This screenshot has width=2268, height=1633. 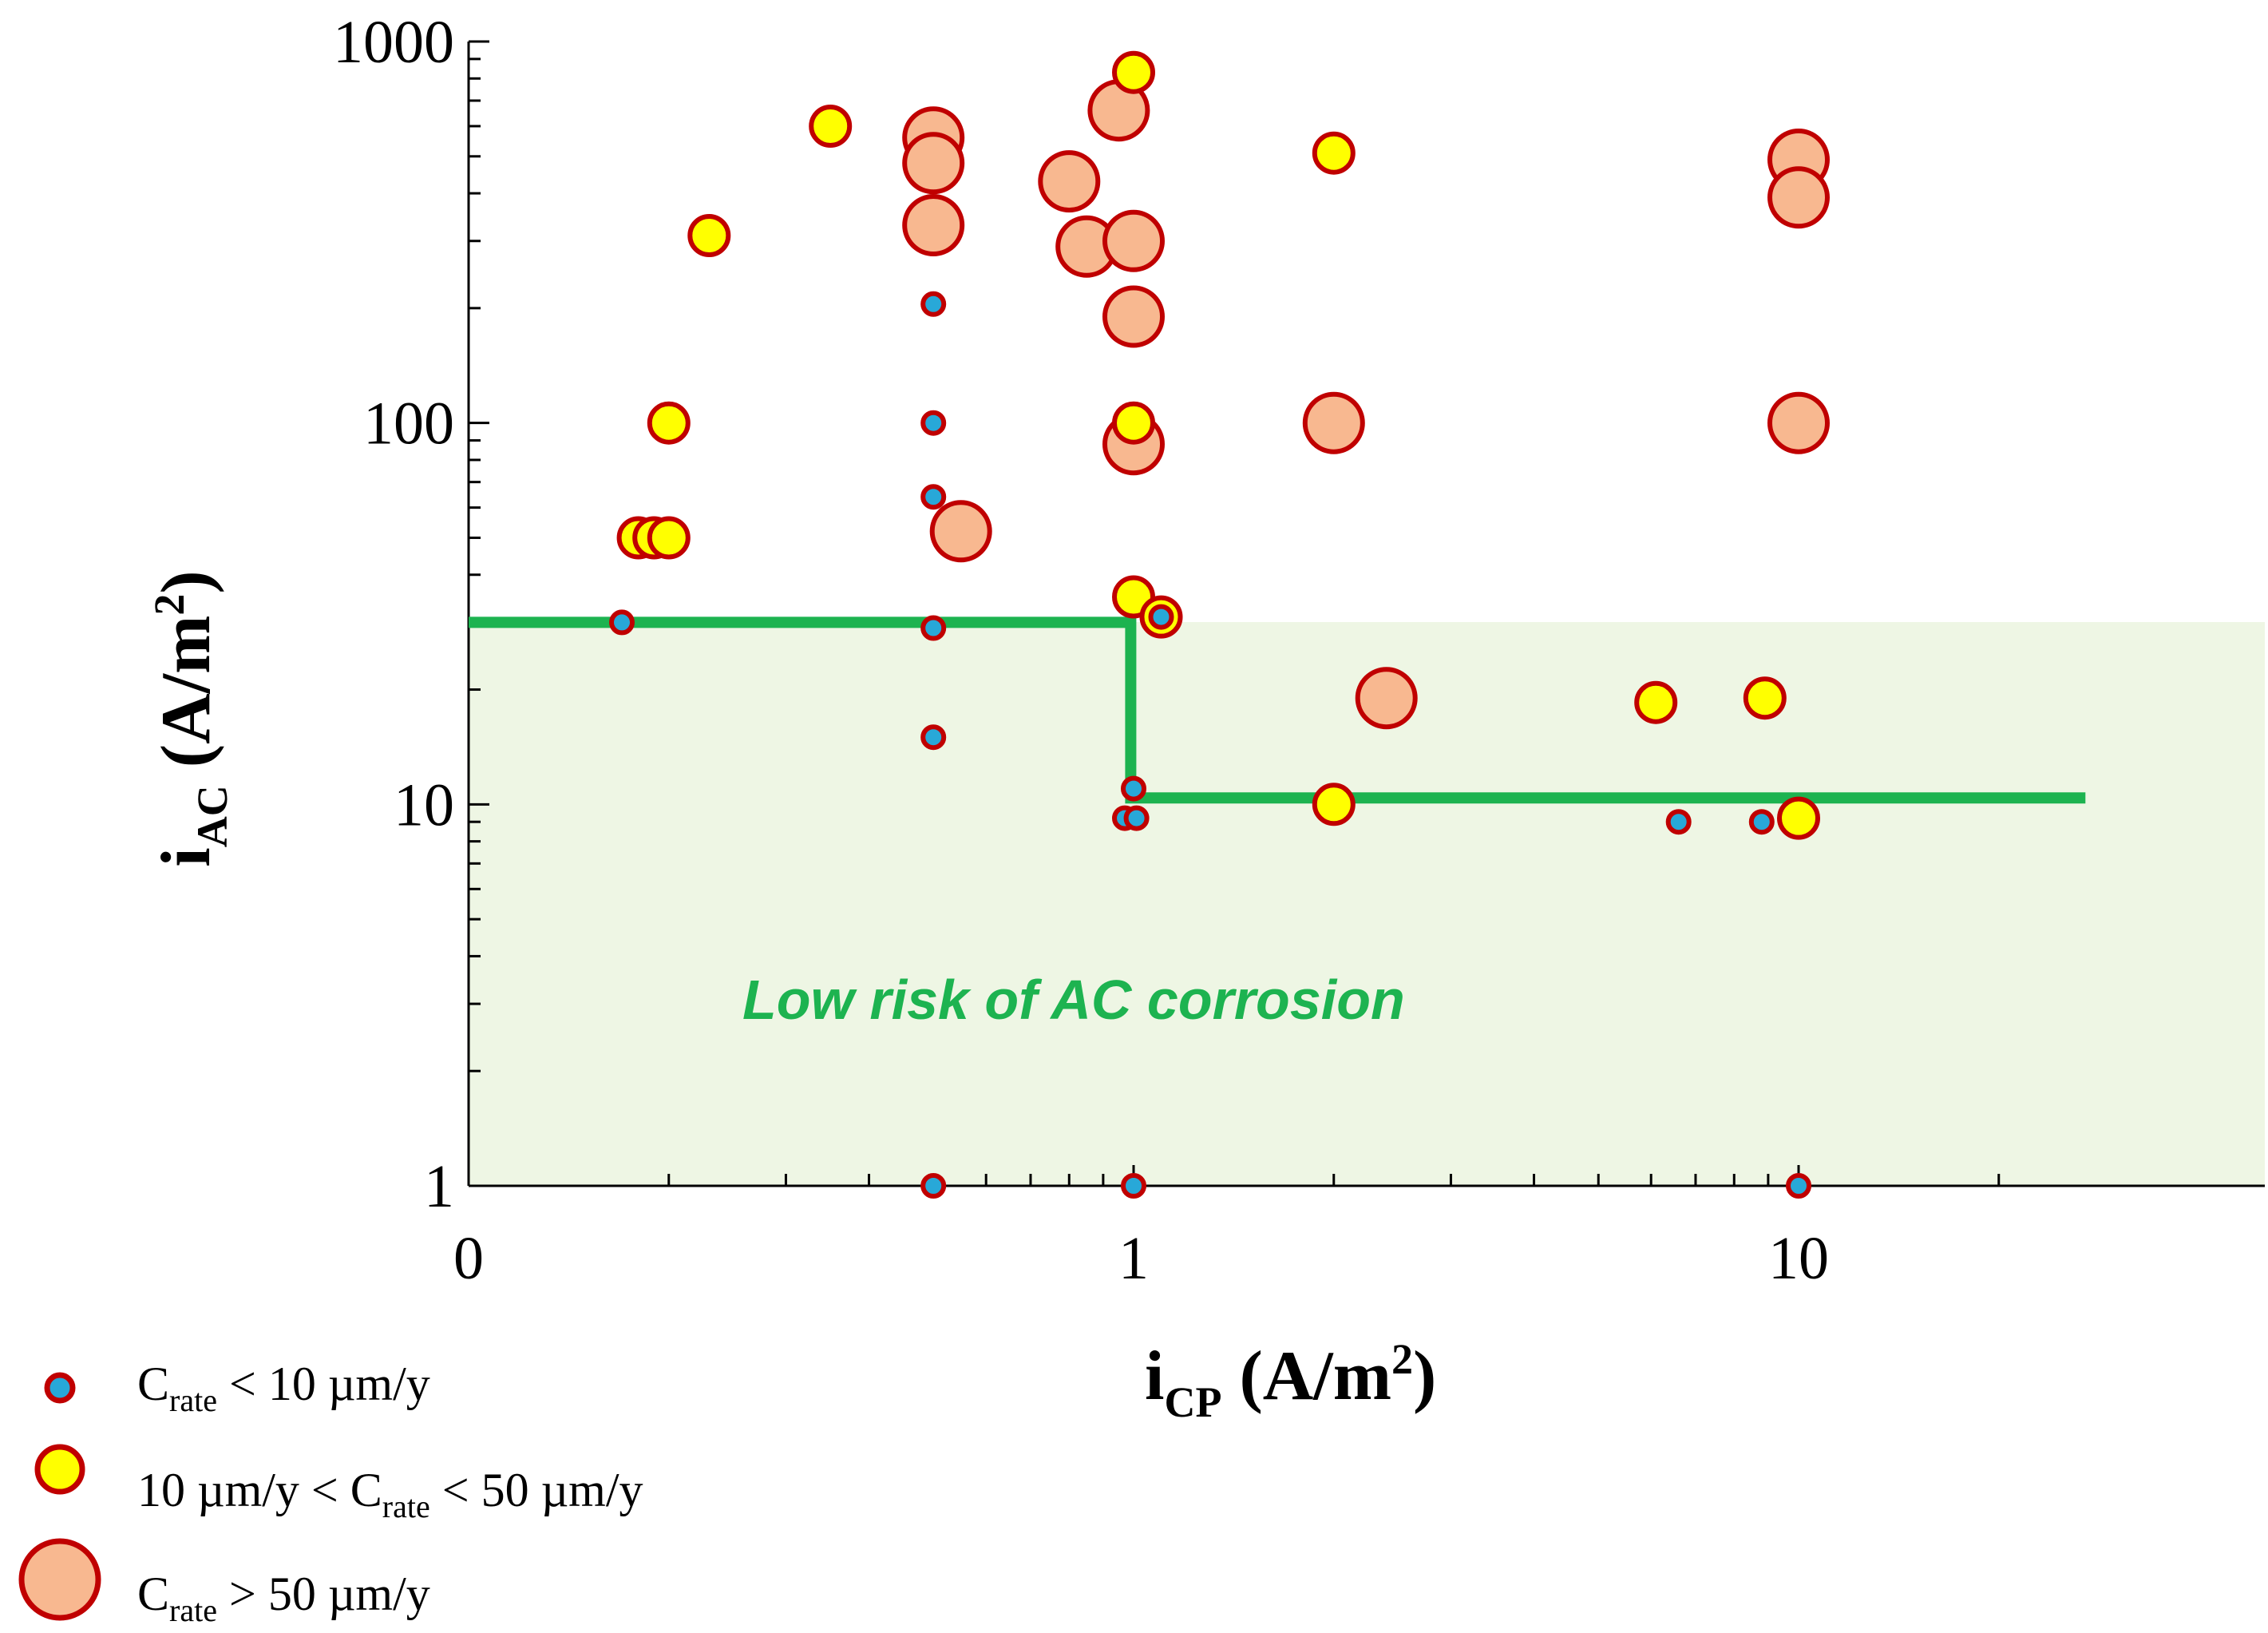 I want to click on x-tick-label: 10, so click(x=1798, y=1259).